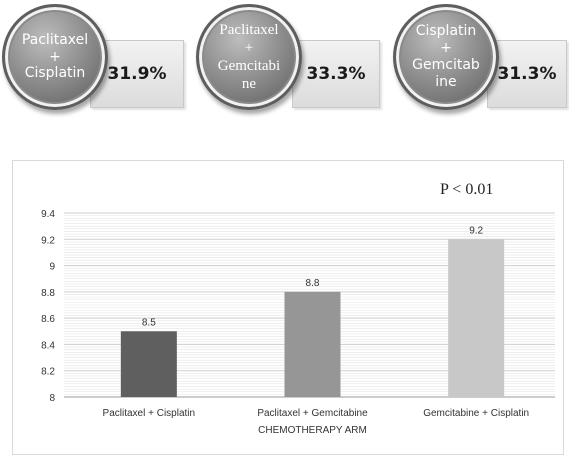 This screenshot has width=569, height=459. What do you see at coordinates (149, 322) in the screenshot?
I see `bar-value-label: 8.5` at bounding box center [149, 322].